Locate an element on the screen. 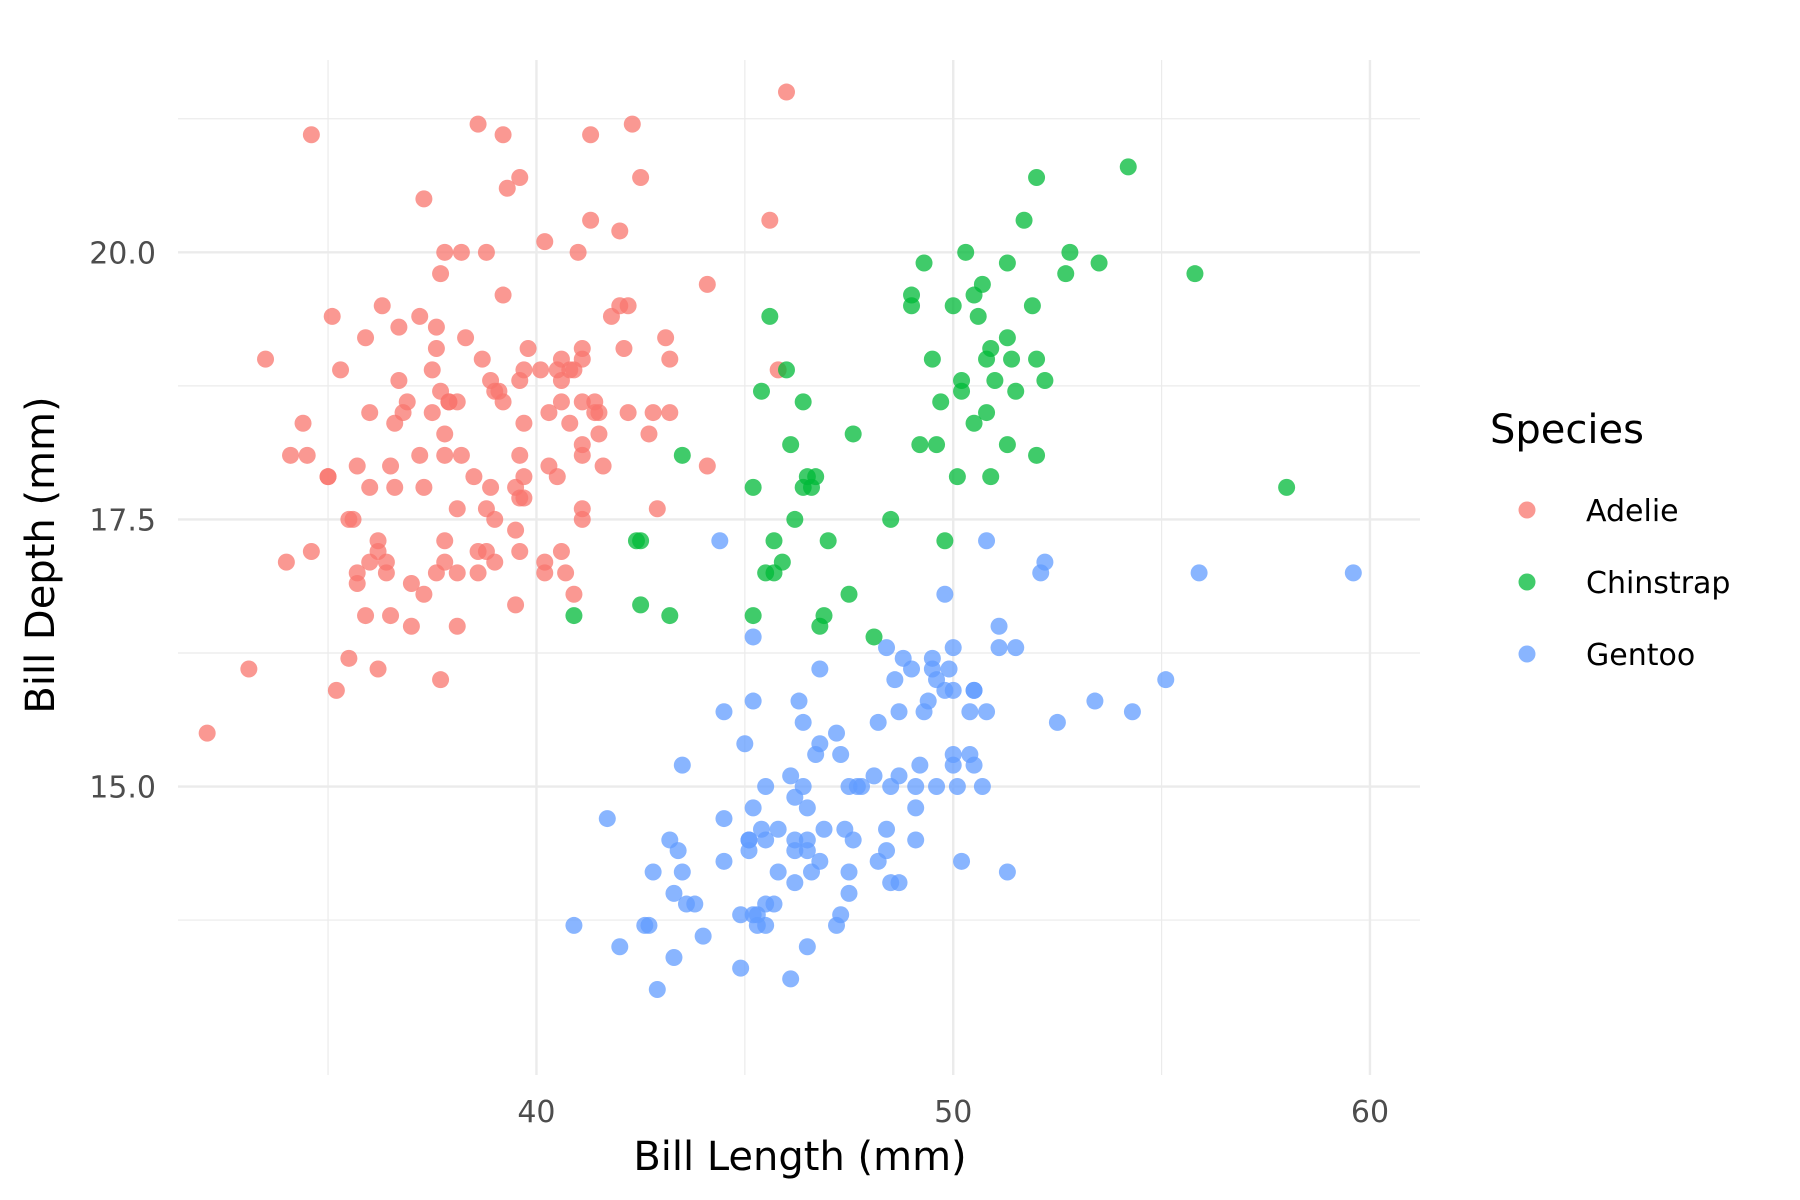 The image size is (1800, 1200). x-tick-label: 50 is located at coordinates (953, 1112).